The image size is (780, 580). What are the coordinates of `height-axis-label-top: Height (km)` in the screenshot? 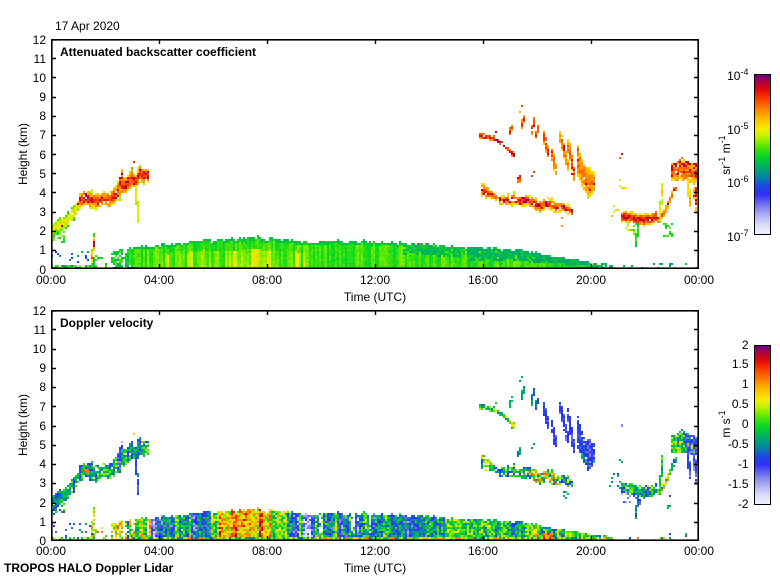 It's located at (23, 153).